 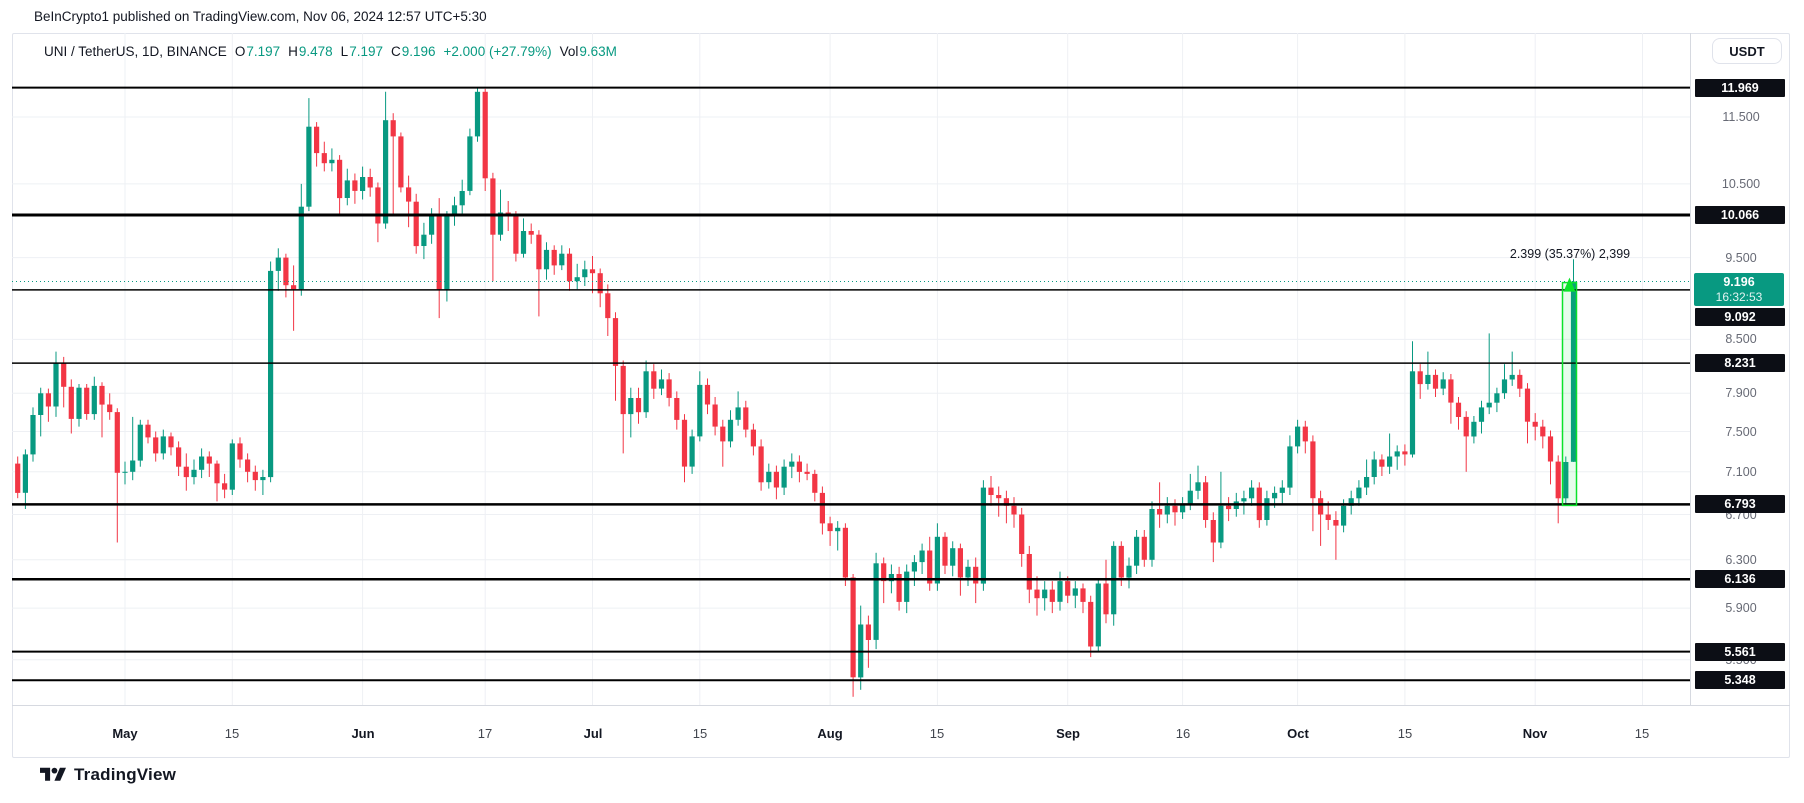 What do you see at coordinates (1741, 608) in the screenshot?
I see `price-tick-label: 5.900` at bounding box center [1741, 608].